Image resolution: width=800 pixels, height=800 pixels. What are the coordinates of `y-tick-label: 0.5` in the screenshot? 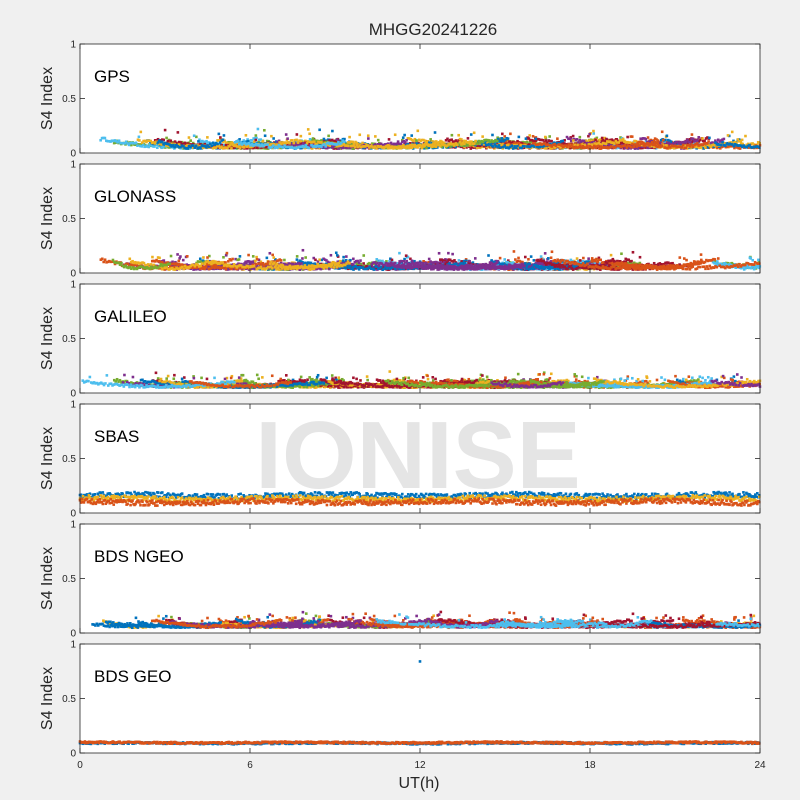 It's located at (69, 99).